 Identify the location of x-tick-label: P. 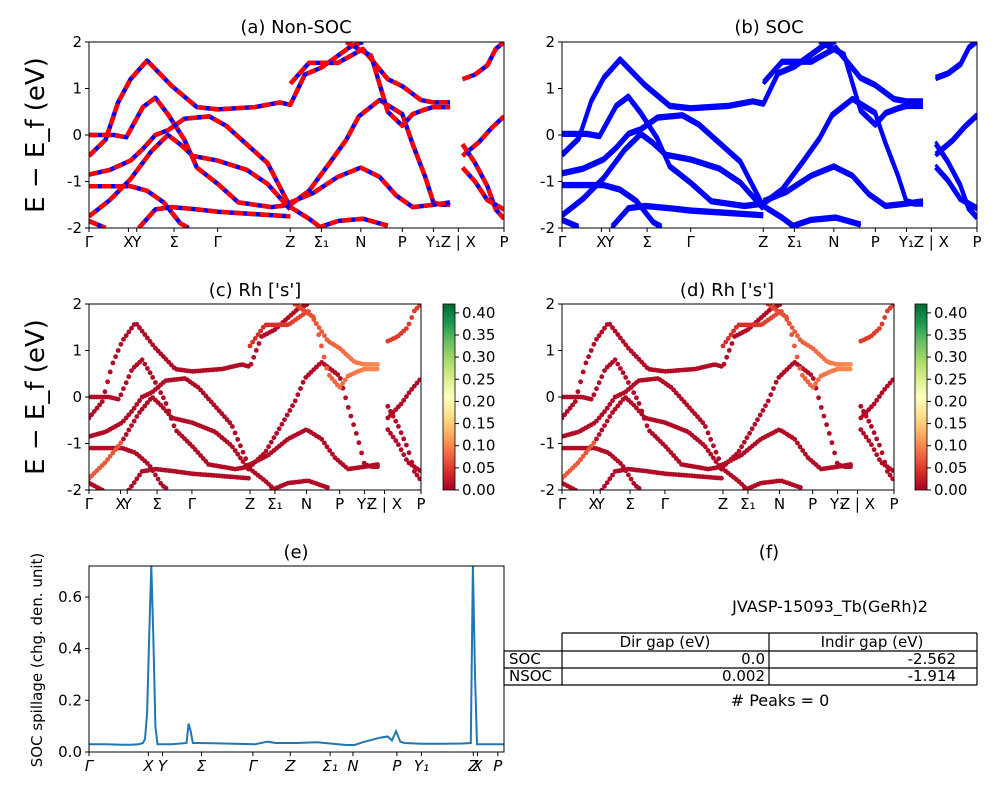
(503, 242).